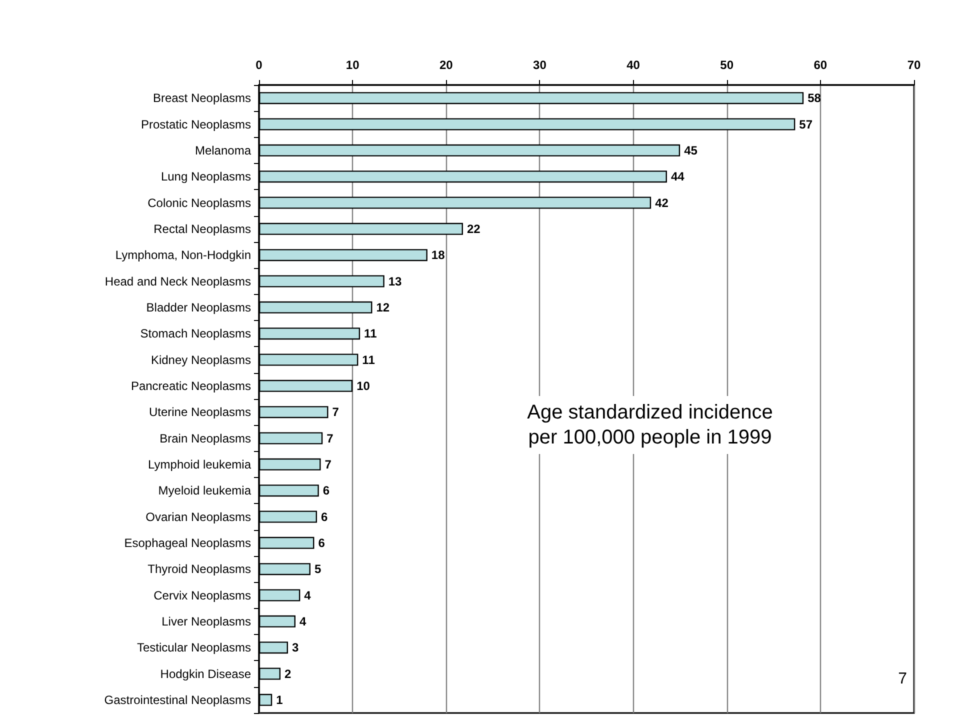  What do you see at coordinates (438, 255) in the screenshot?
I see `data-label: 18` at bounding box center [438, 255].